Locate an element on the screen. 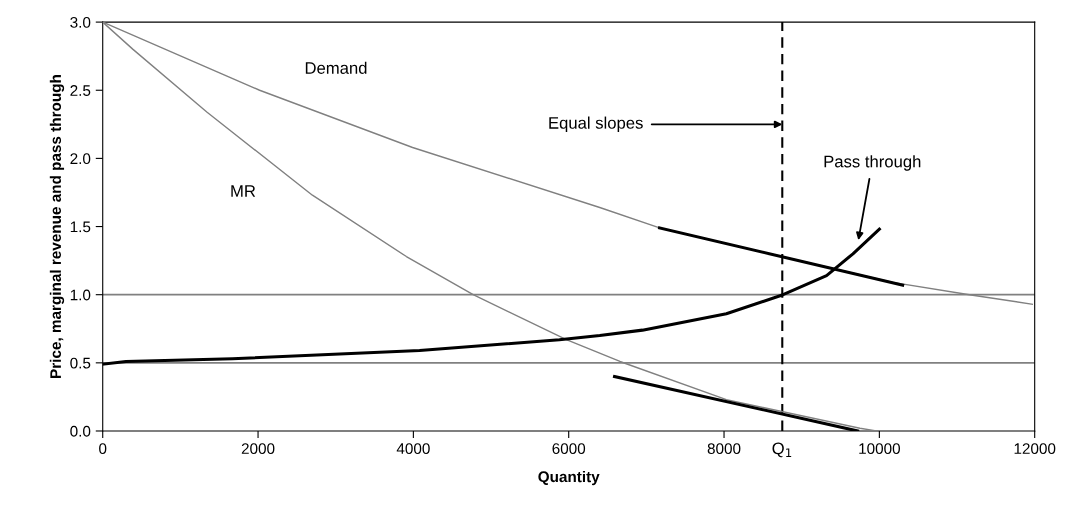 Image resolution: width=1070 pixels, height=514 pixels. x-tick-label: 6000 is located at coordinates (569, 449).